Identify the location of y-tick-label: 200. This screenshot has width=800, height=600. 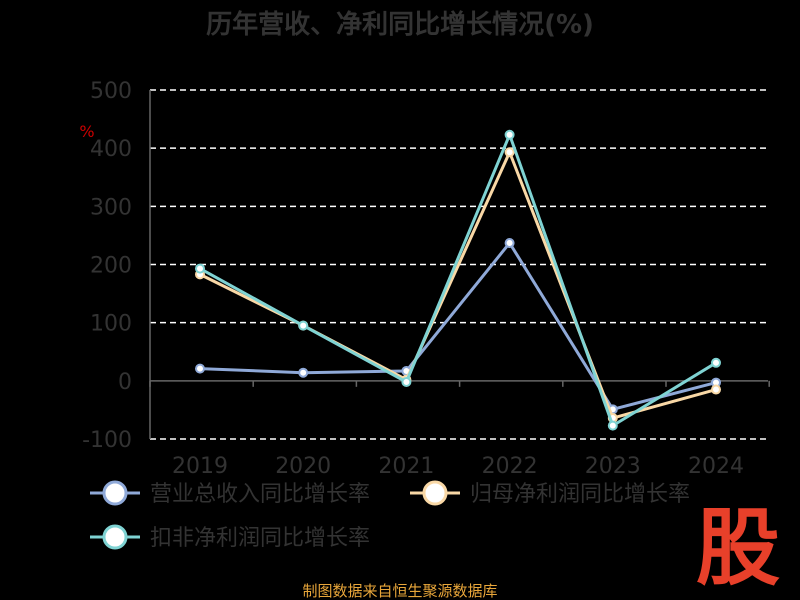
(111, 266).